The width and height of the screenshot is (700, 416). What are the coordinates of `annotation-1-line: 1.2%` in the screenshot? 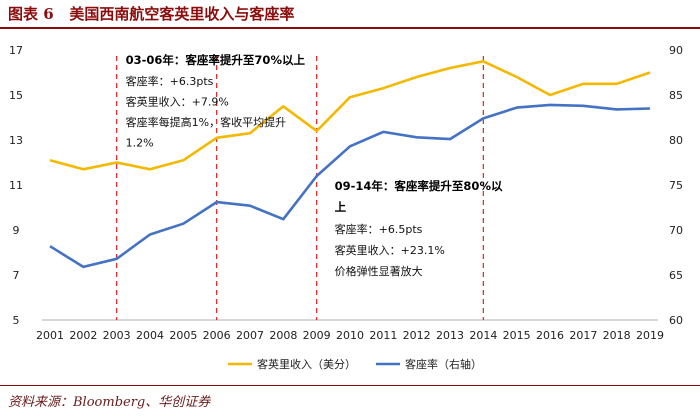 It's located at (140, 143).